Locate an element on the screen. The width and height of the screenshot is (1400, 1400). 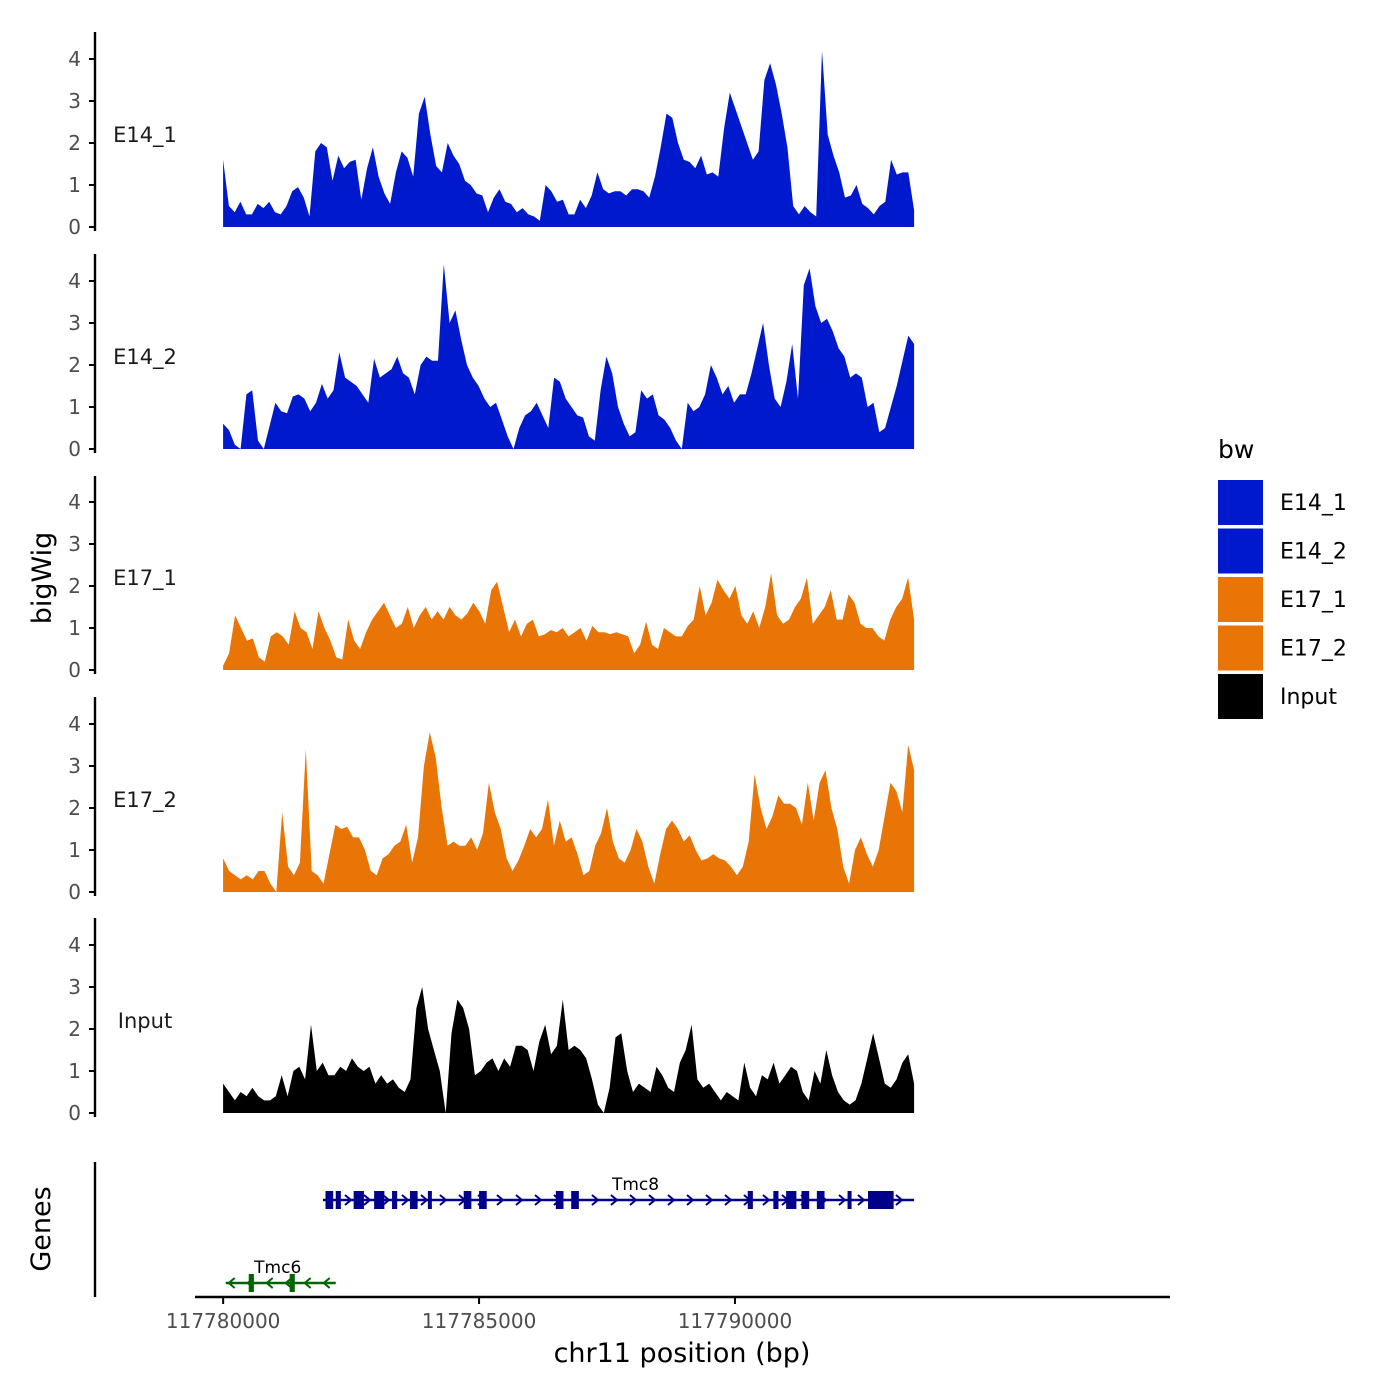
genes-panel: Genes Tmc8 Tmc6 is located at coordinates (470, 1229).